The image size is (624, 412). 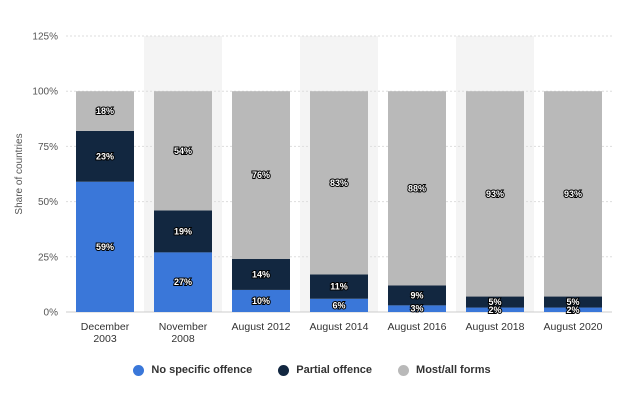 I want to click on y-tick-label: 50%, so click(x=48, y=202).